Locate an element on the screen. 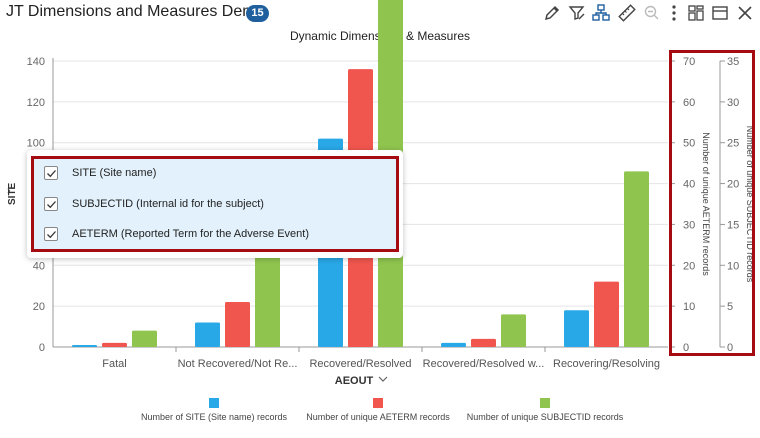 The height and width of the screenshot is (438, 760). y3-tick-label: 0 is located at coordinates (730, 348).